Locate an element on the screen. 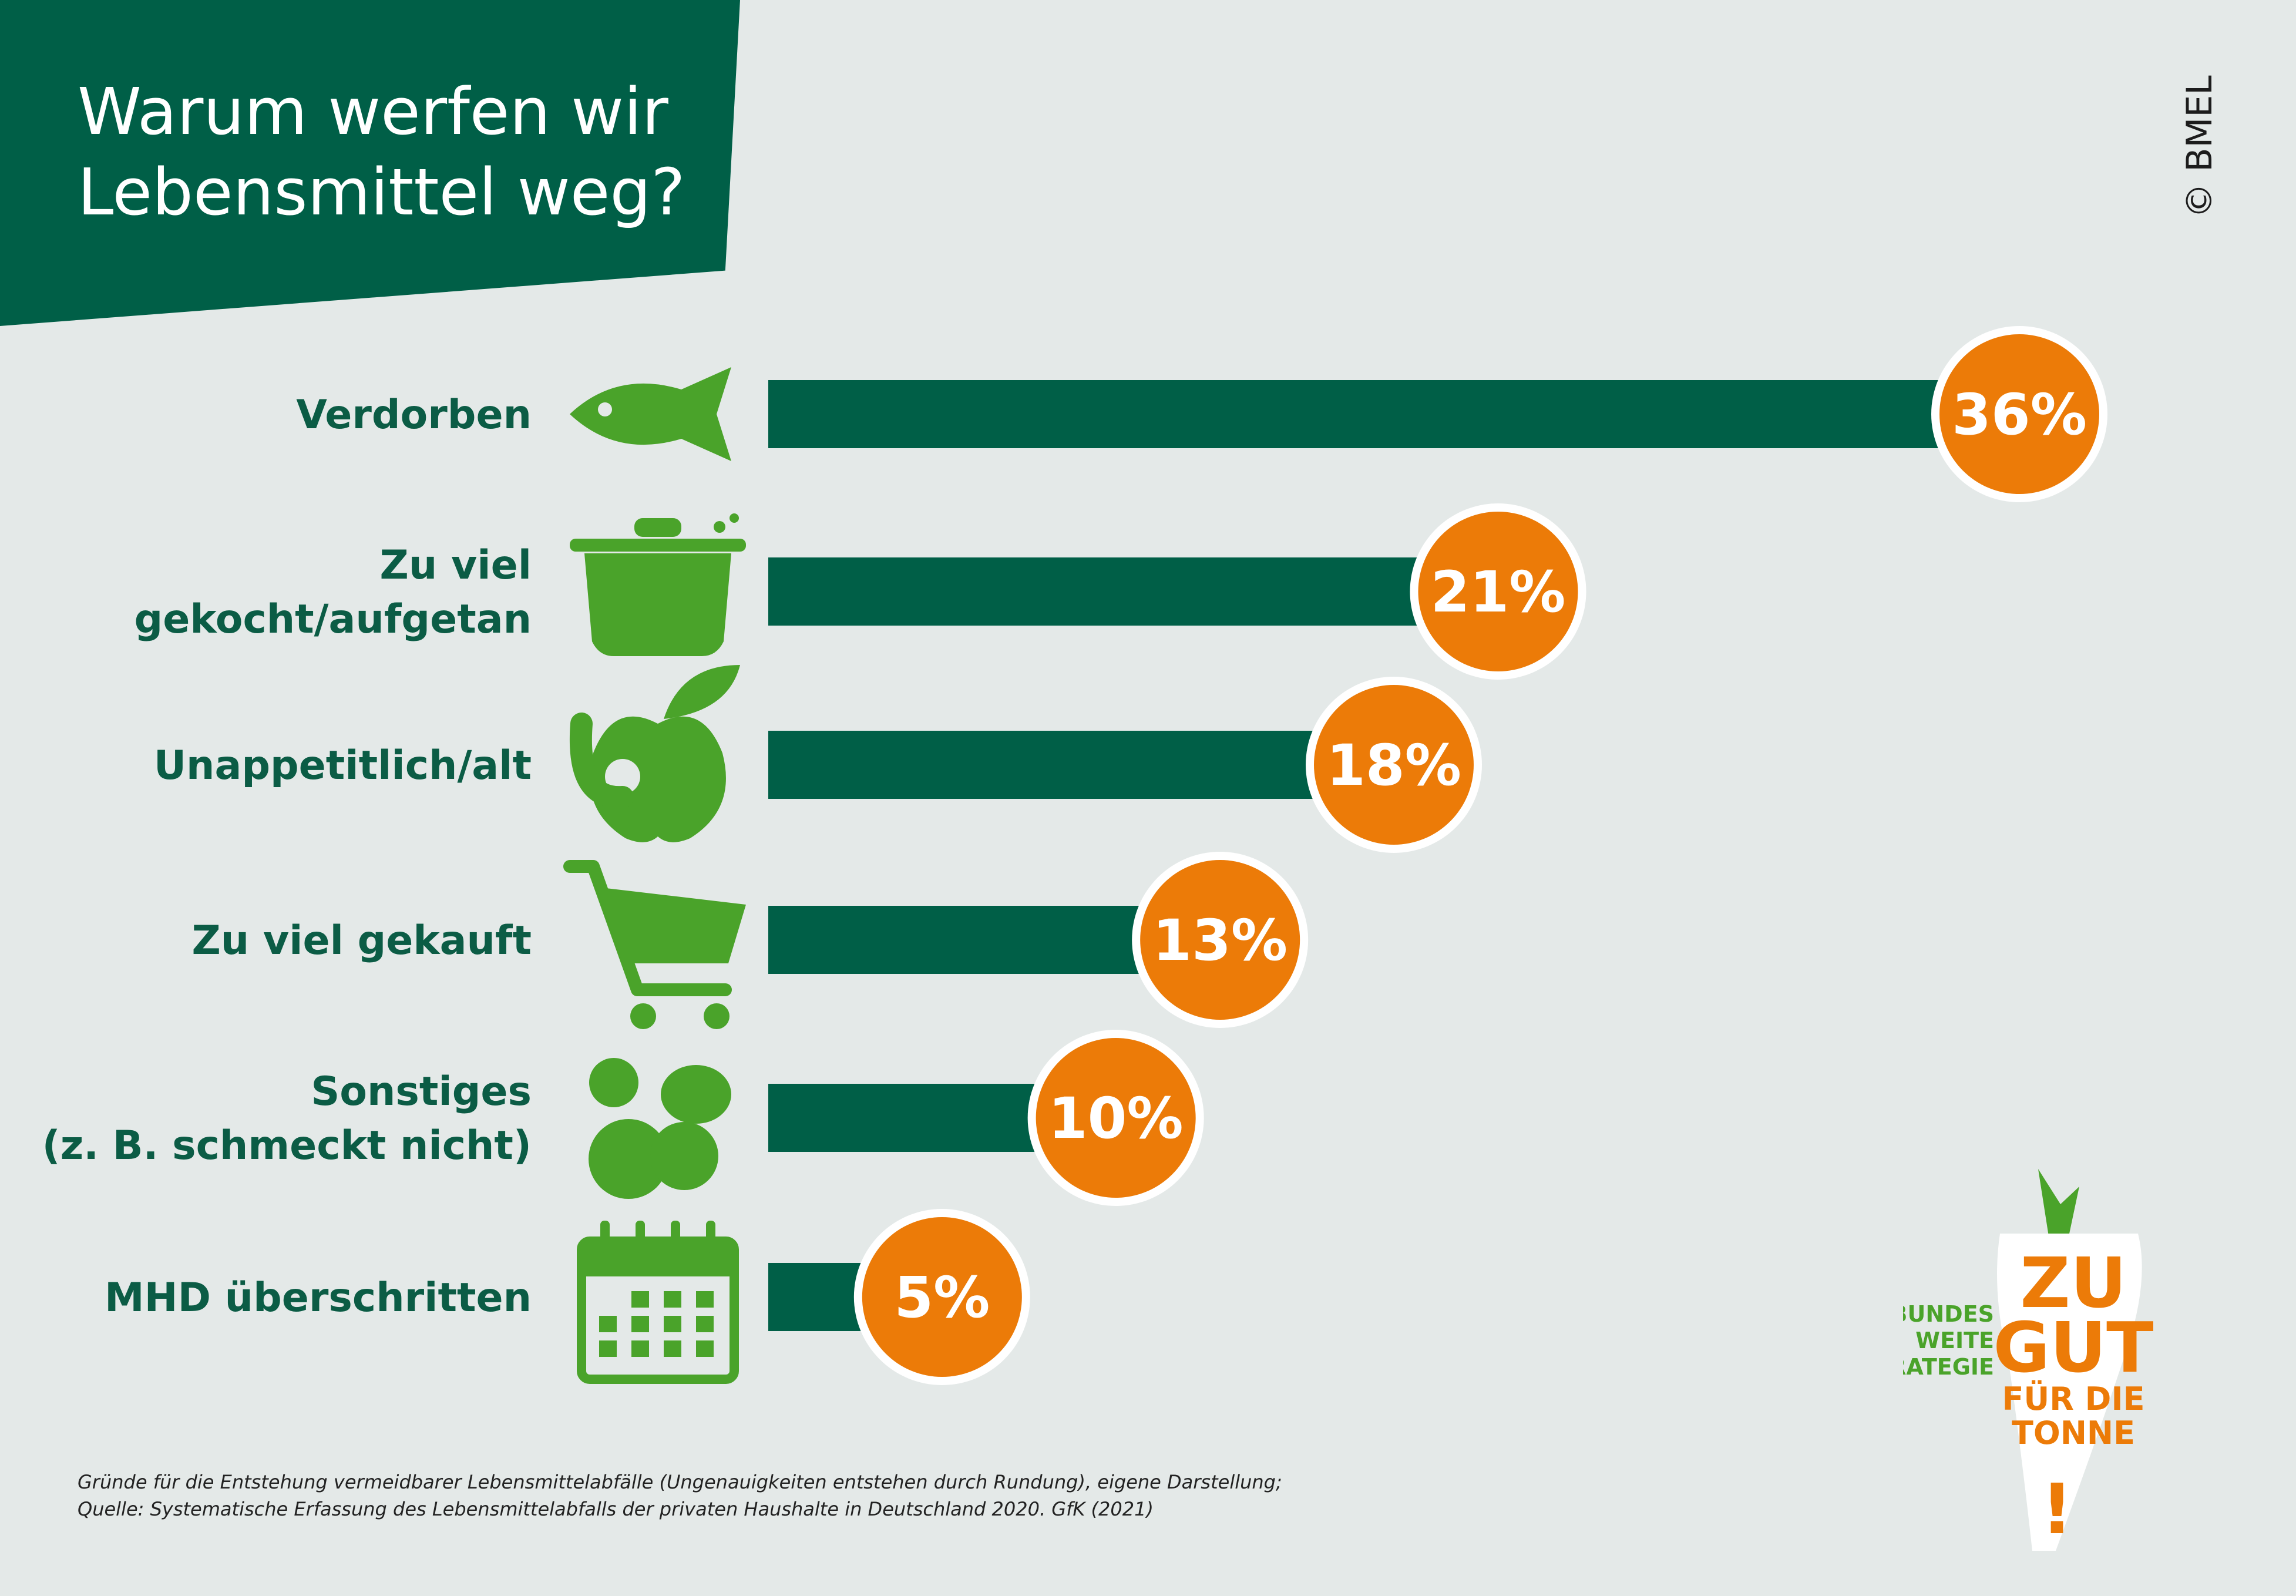 This screenshot has width=2296, height=1596. fish-icon is located at coordinates (650, 414).